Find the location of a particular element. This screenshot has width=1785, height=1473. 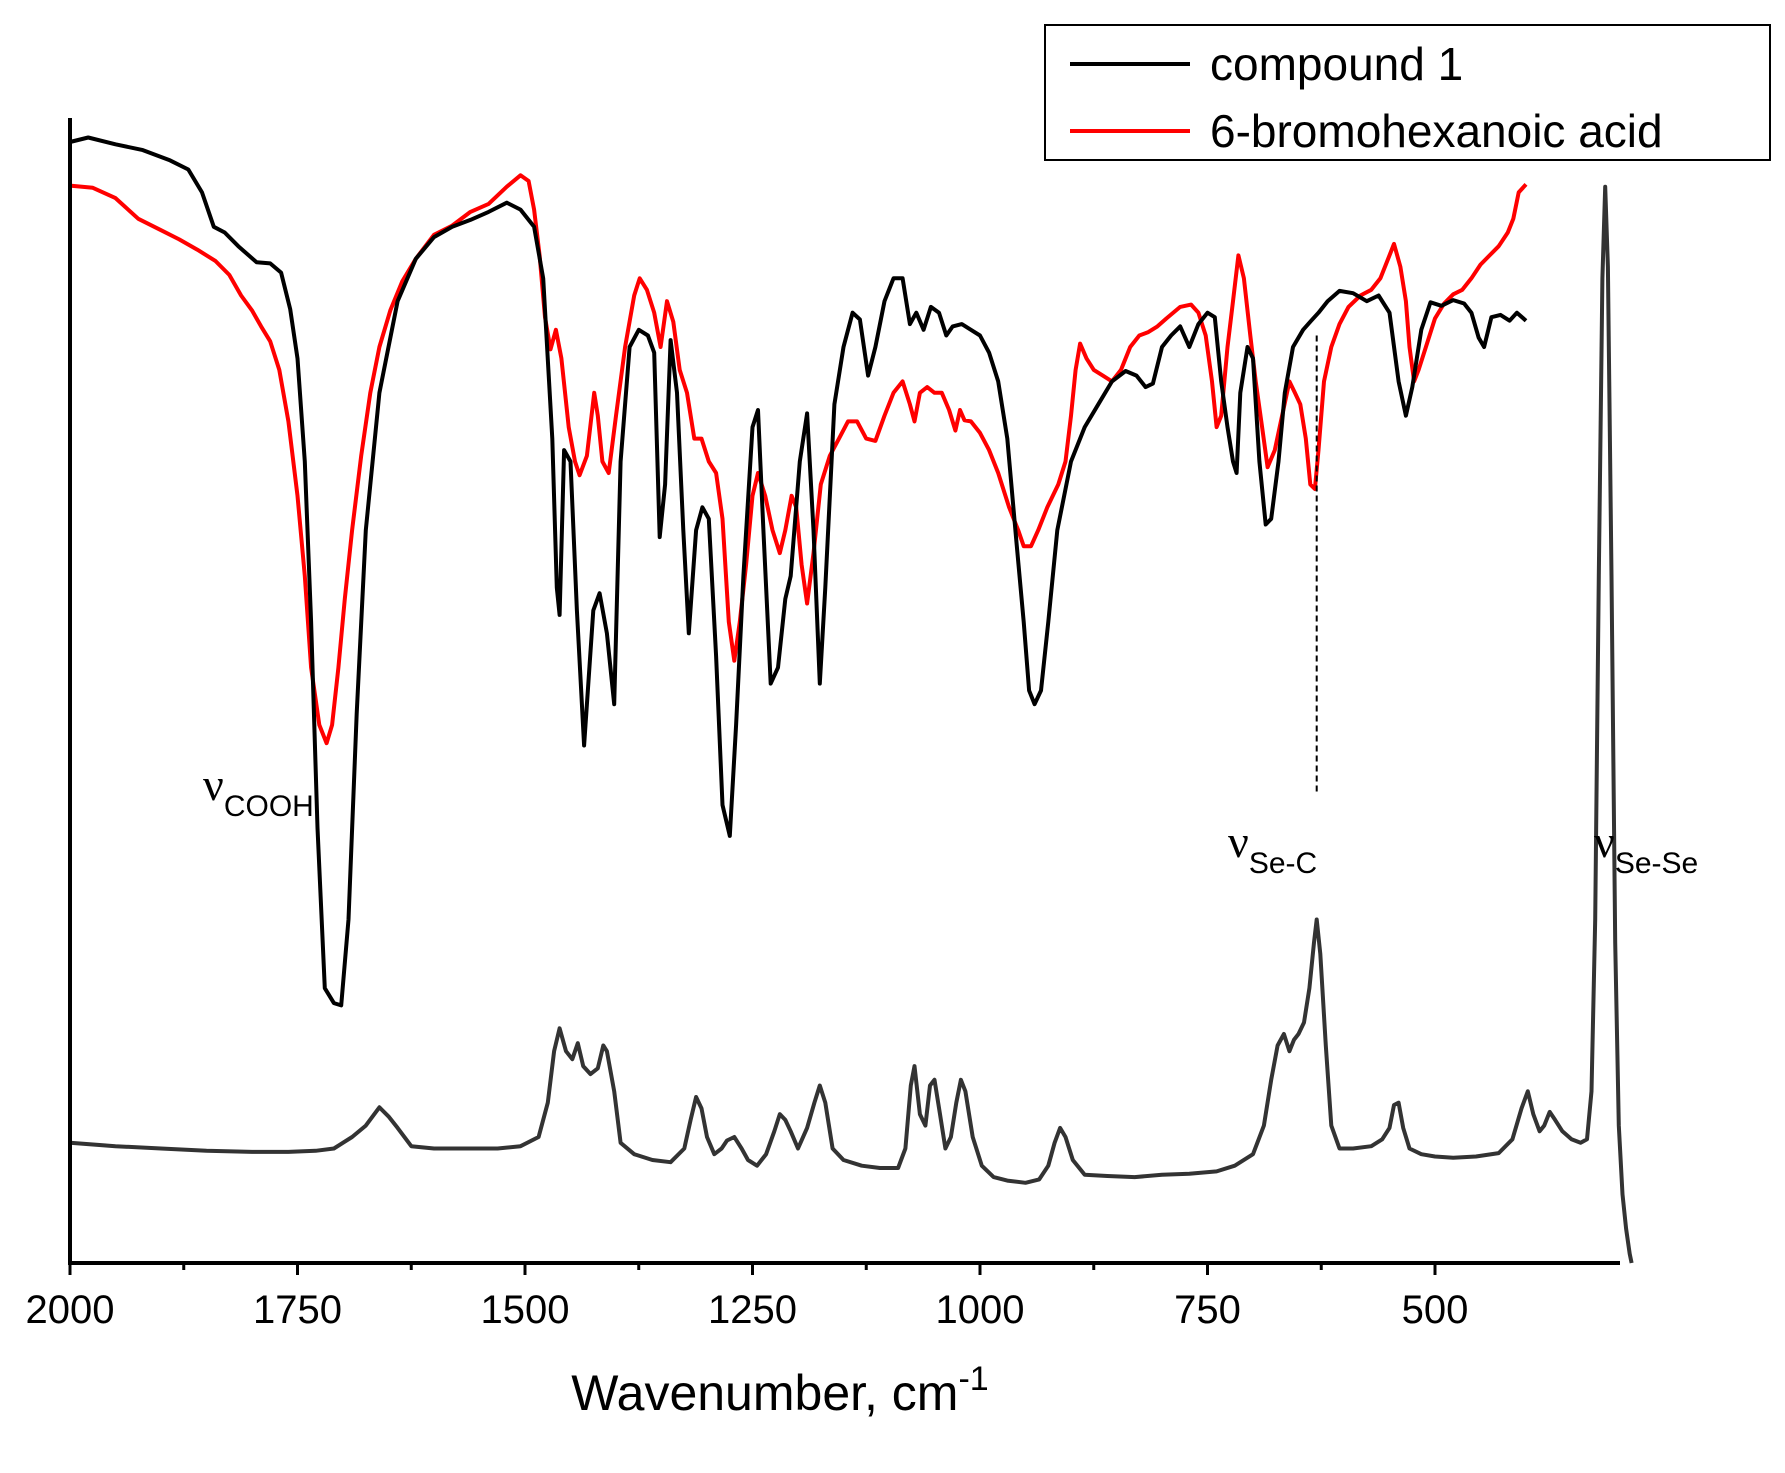

legend-box is located at coordinates (1407, 92).